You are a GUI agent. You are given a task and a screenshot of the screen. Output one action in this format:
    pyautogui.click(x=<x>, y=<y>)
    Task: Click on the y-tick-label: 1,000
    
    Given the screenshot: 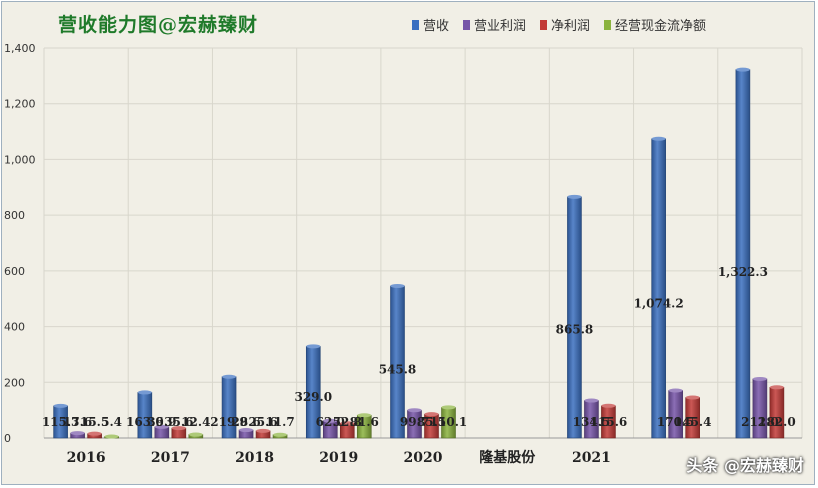 What is the action you would take?
    pyautogui.click(x=20, y=159)
    